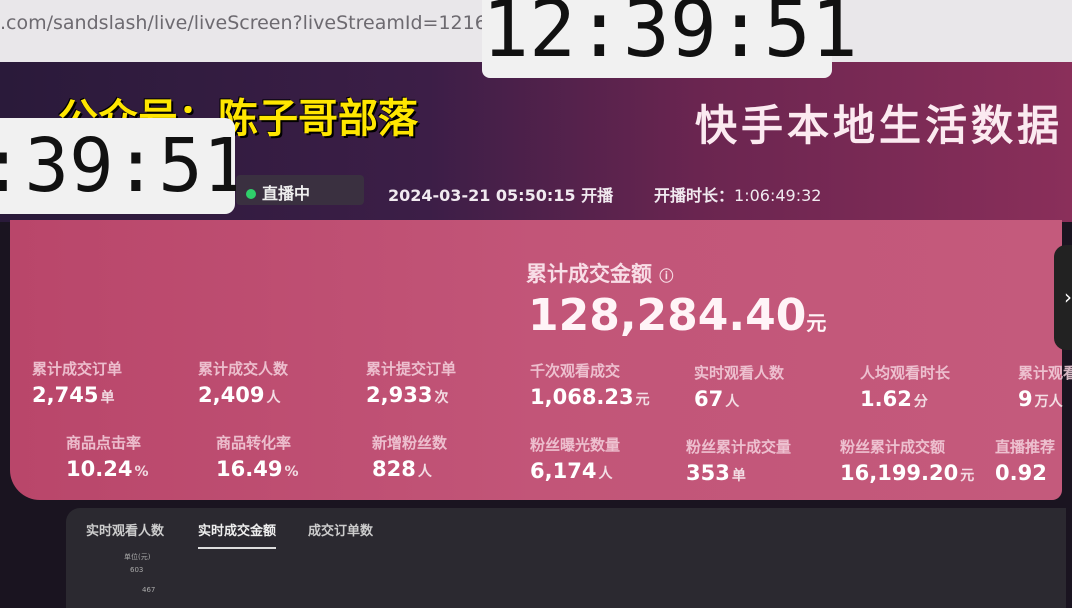 This screenshot has width=1072, height=608. I want to click on duration: 开播时长：1:06:49:32, so click(737, 194).